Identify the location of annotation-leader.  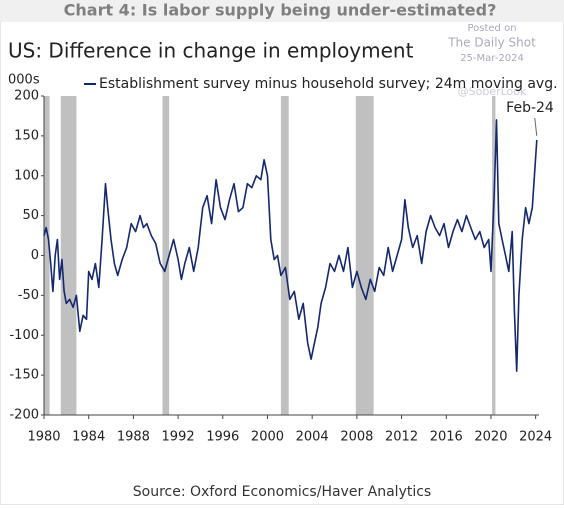
(536, 126).